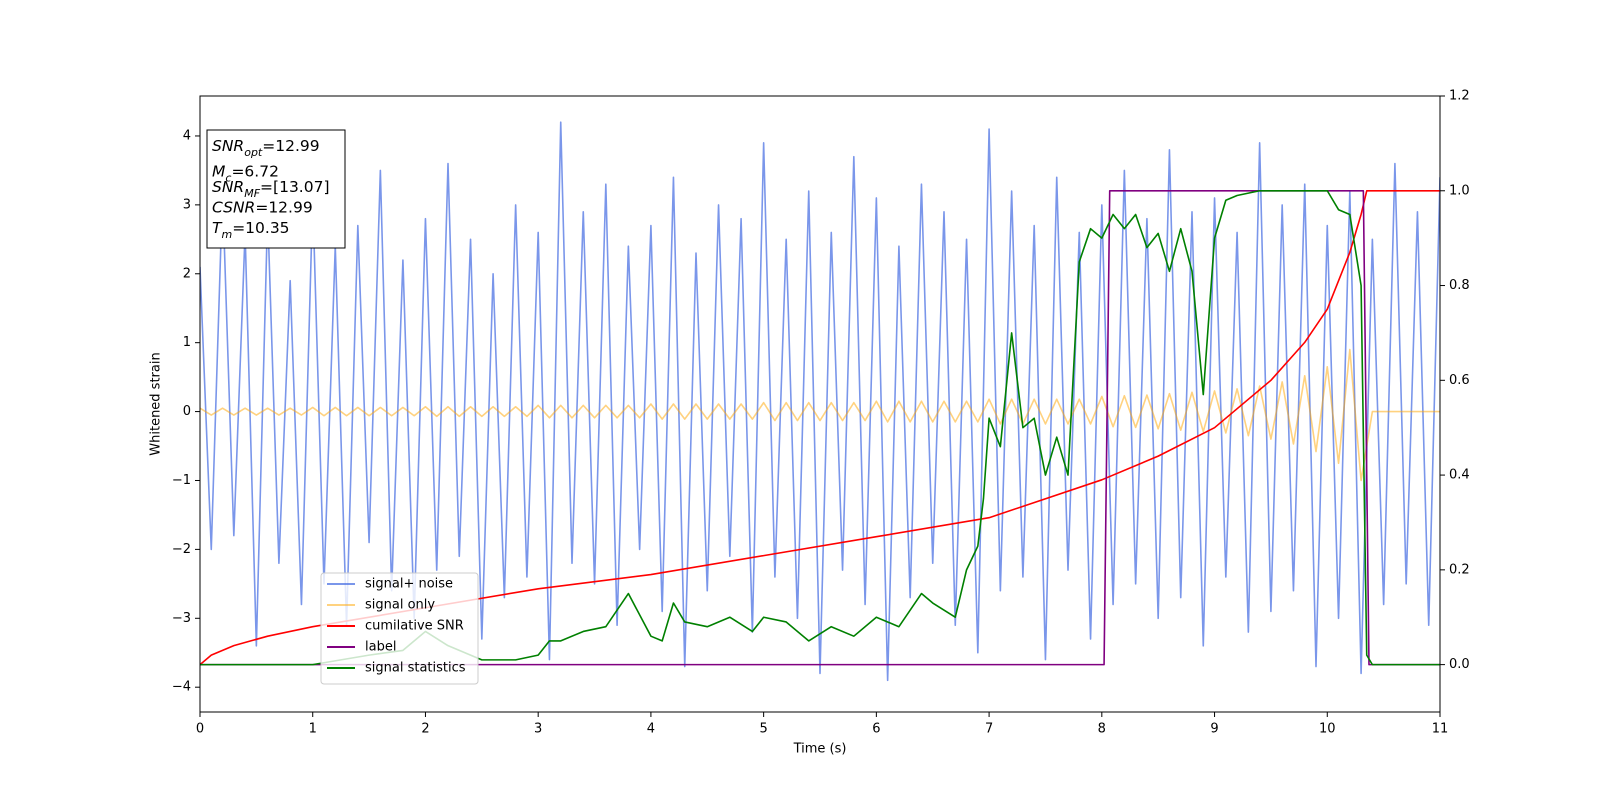 The height and width of the screenshot is (800, 1600). I want to click on y-tick-label: −3, so click(181, 618).